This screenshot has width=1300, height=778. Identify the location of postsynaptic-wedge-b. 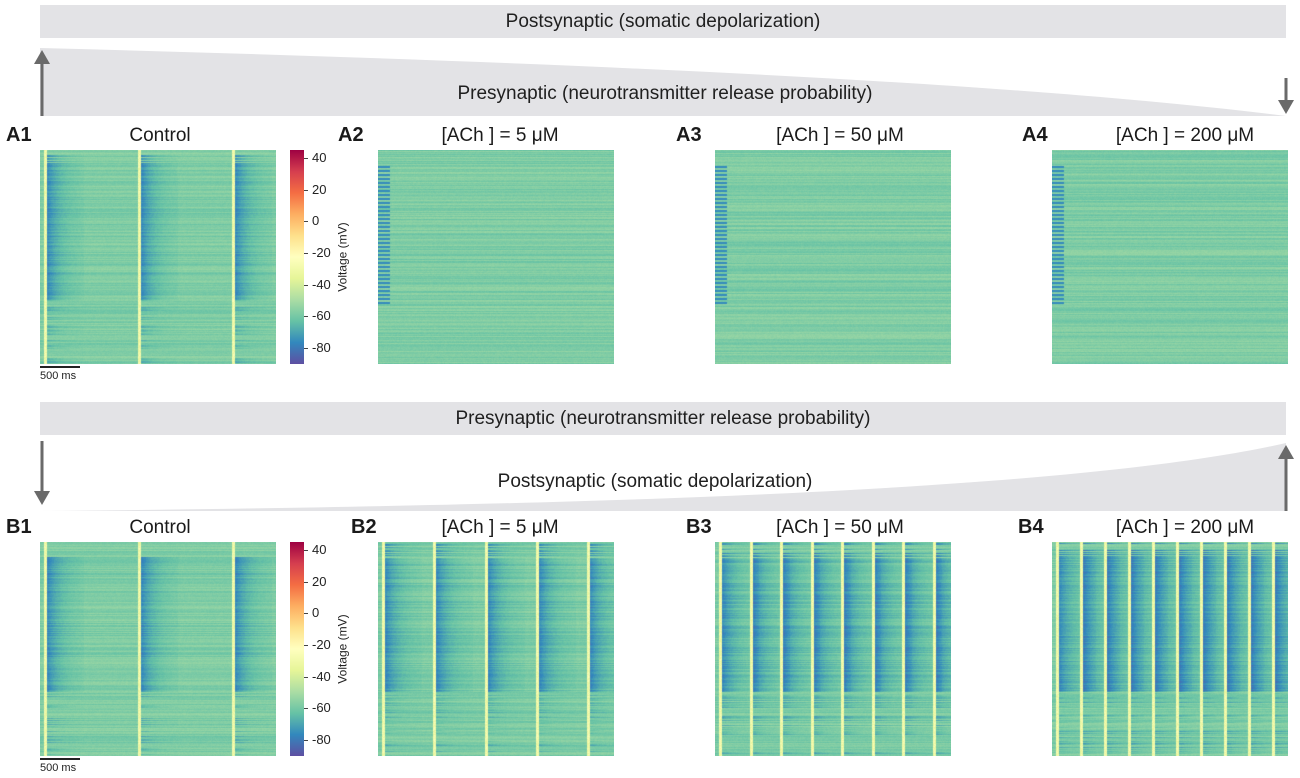
(664, 476).